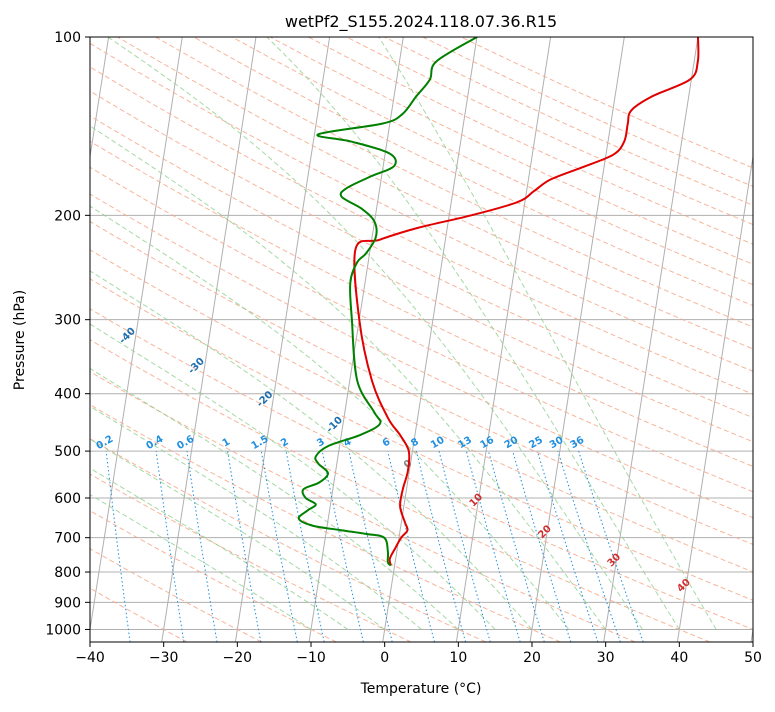 This screenshot has height=712, width=775. I want to click on y-tick-label: 700, so click(67, 539).